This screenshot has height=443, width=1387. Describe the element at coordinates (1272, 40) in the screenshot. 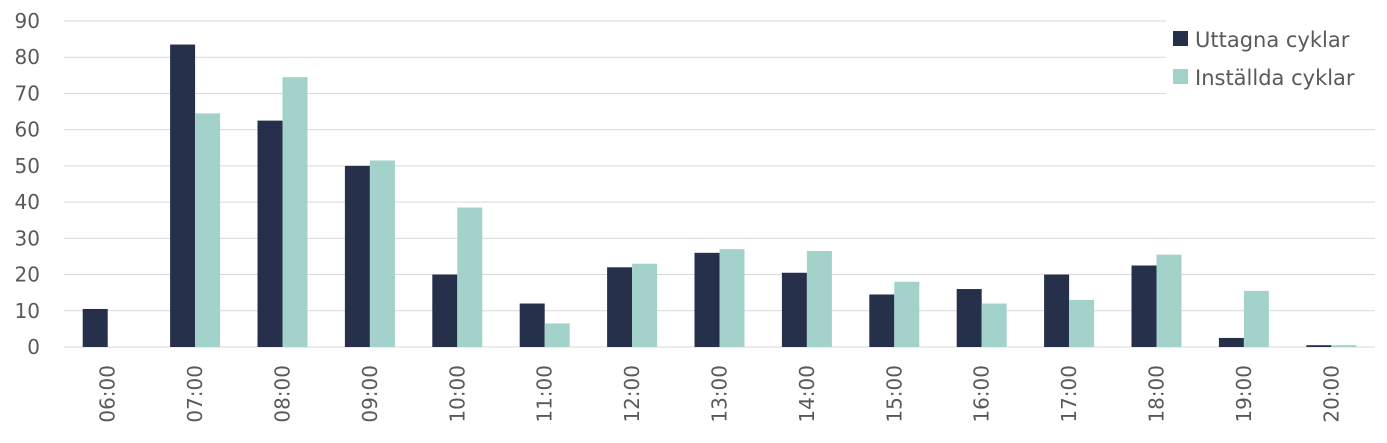

I see `legend-label-uttagna: Uttagna cyklar` at that location.